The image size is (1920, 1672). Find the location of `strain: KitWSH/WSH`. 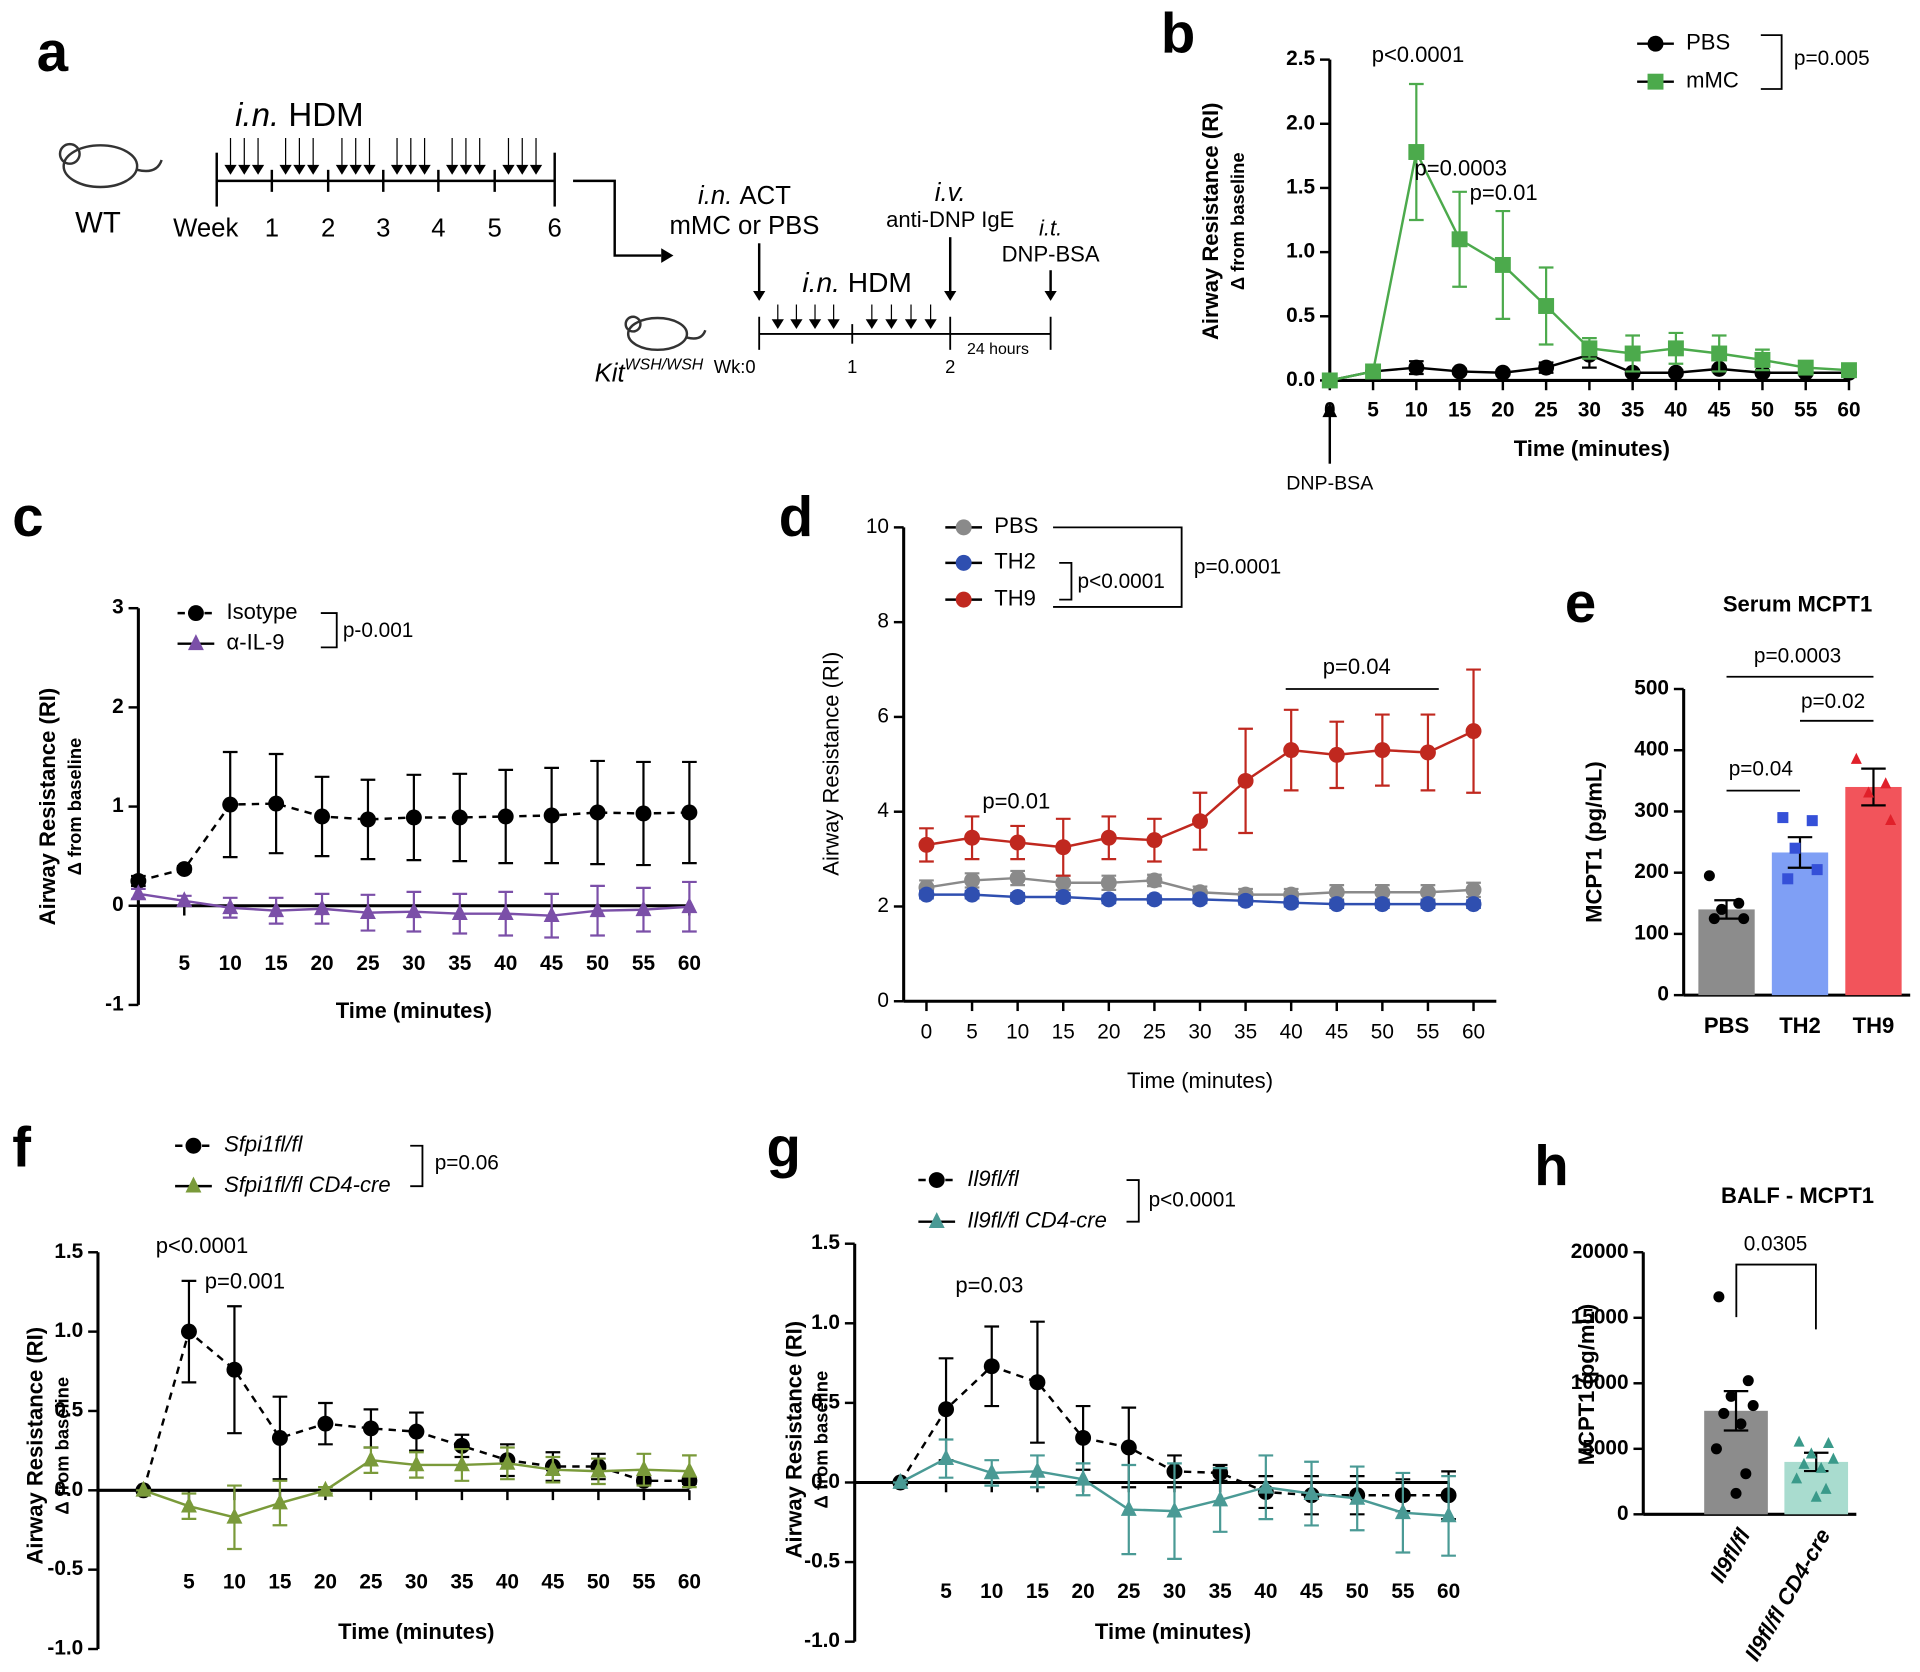

strain: KitWSH/WSH is located at coordinates (649, 372).